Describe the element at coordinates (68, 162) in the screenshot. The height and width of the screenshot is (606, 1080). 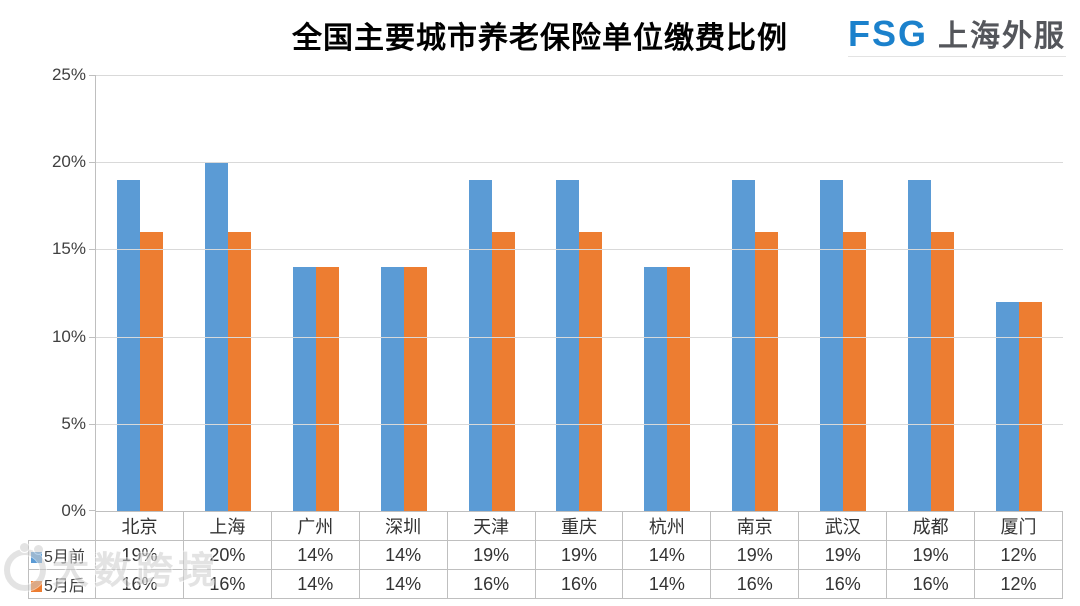
I see `y-axis-tick-label: 20%` at that location.